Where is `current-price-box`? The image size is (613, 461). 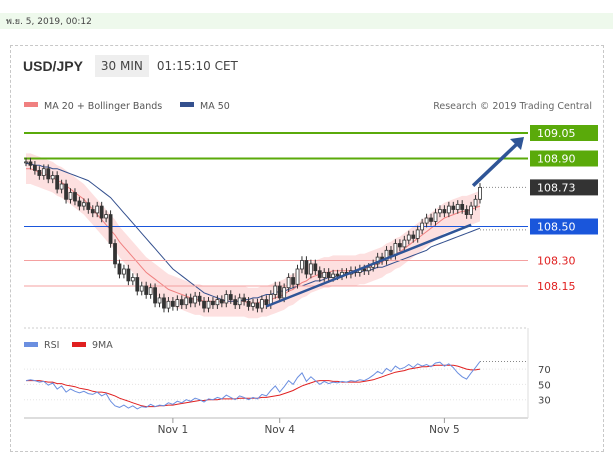 current-price-box is located at coordinates (564, 187).